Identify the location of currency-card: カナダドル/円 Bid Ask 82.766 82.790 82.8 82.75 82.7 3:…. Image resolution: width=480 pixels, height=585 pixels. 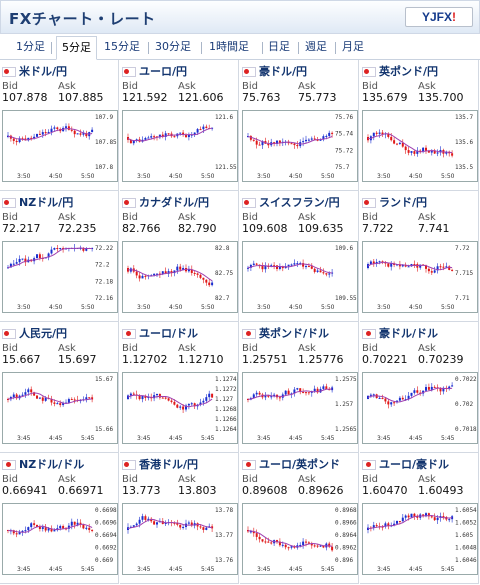
(179, 256).